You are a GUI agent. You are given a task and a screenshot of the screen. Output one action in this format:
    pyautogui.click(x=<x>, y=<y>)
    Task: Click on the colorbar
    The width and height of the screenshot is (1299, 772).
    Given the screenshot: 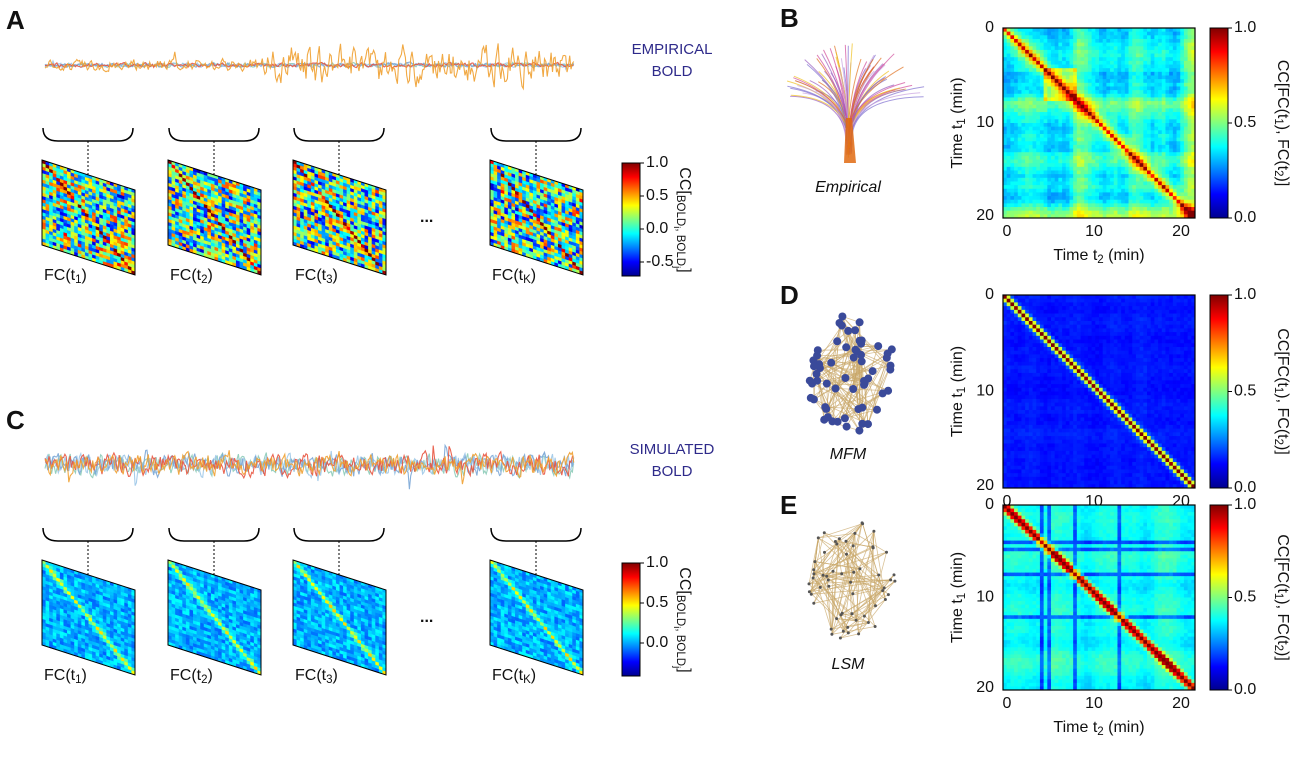 What is the action you would take?
    pyautogui.click(x=631, y=219)
    